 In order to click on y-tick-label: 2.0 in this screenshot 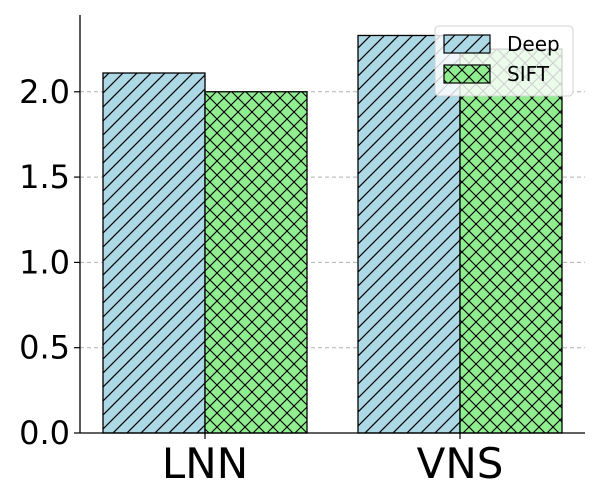, I will do `click(44, 92)`.